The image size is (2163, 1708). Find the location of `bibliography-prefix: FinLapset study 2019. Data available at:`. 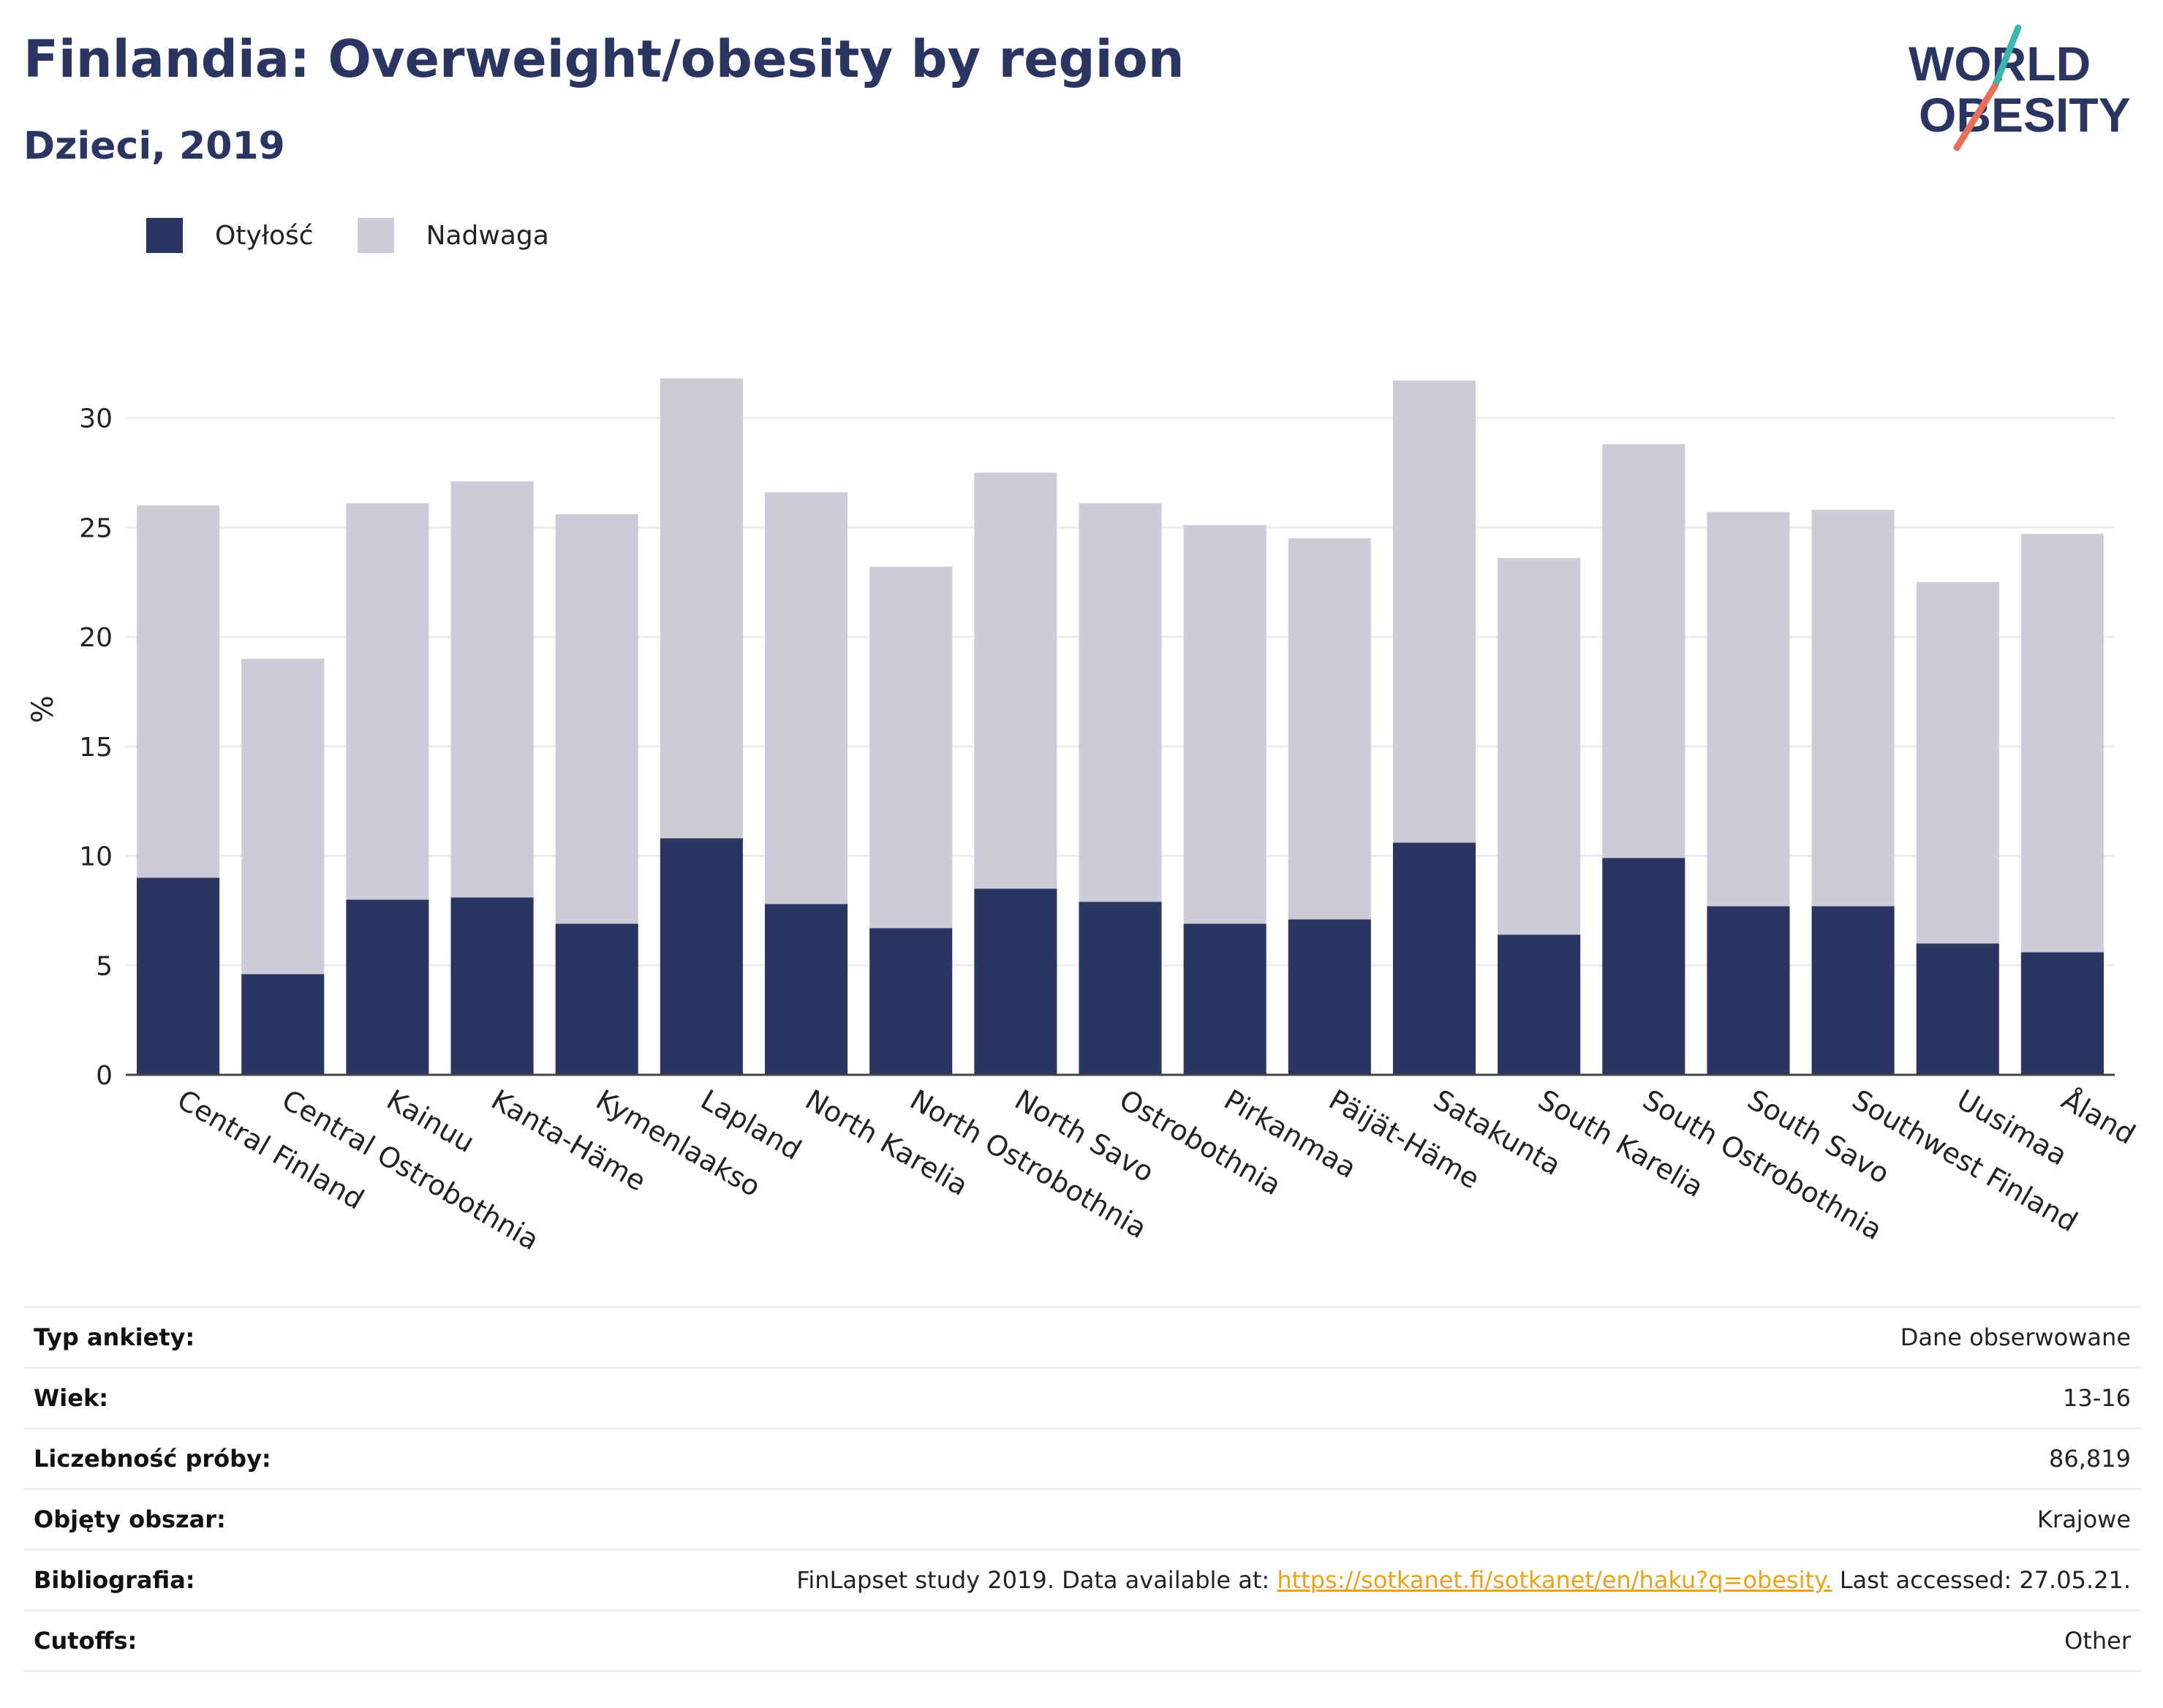

bibliography-prefix: FinLapset study 2019. Data available at: is located at coordinates (1036, 1580).